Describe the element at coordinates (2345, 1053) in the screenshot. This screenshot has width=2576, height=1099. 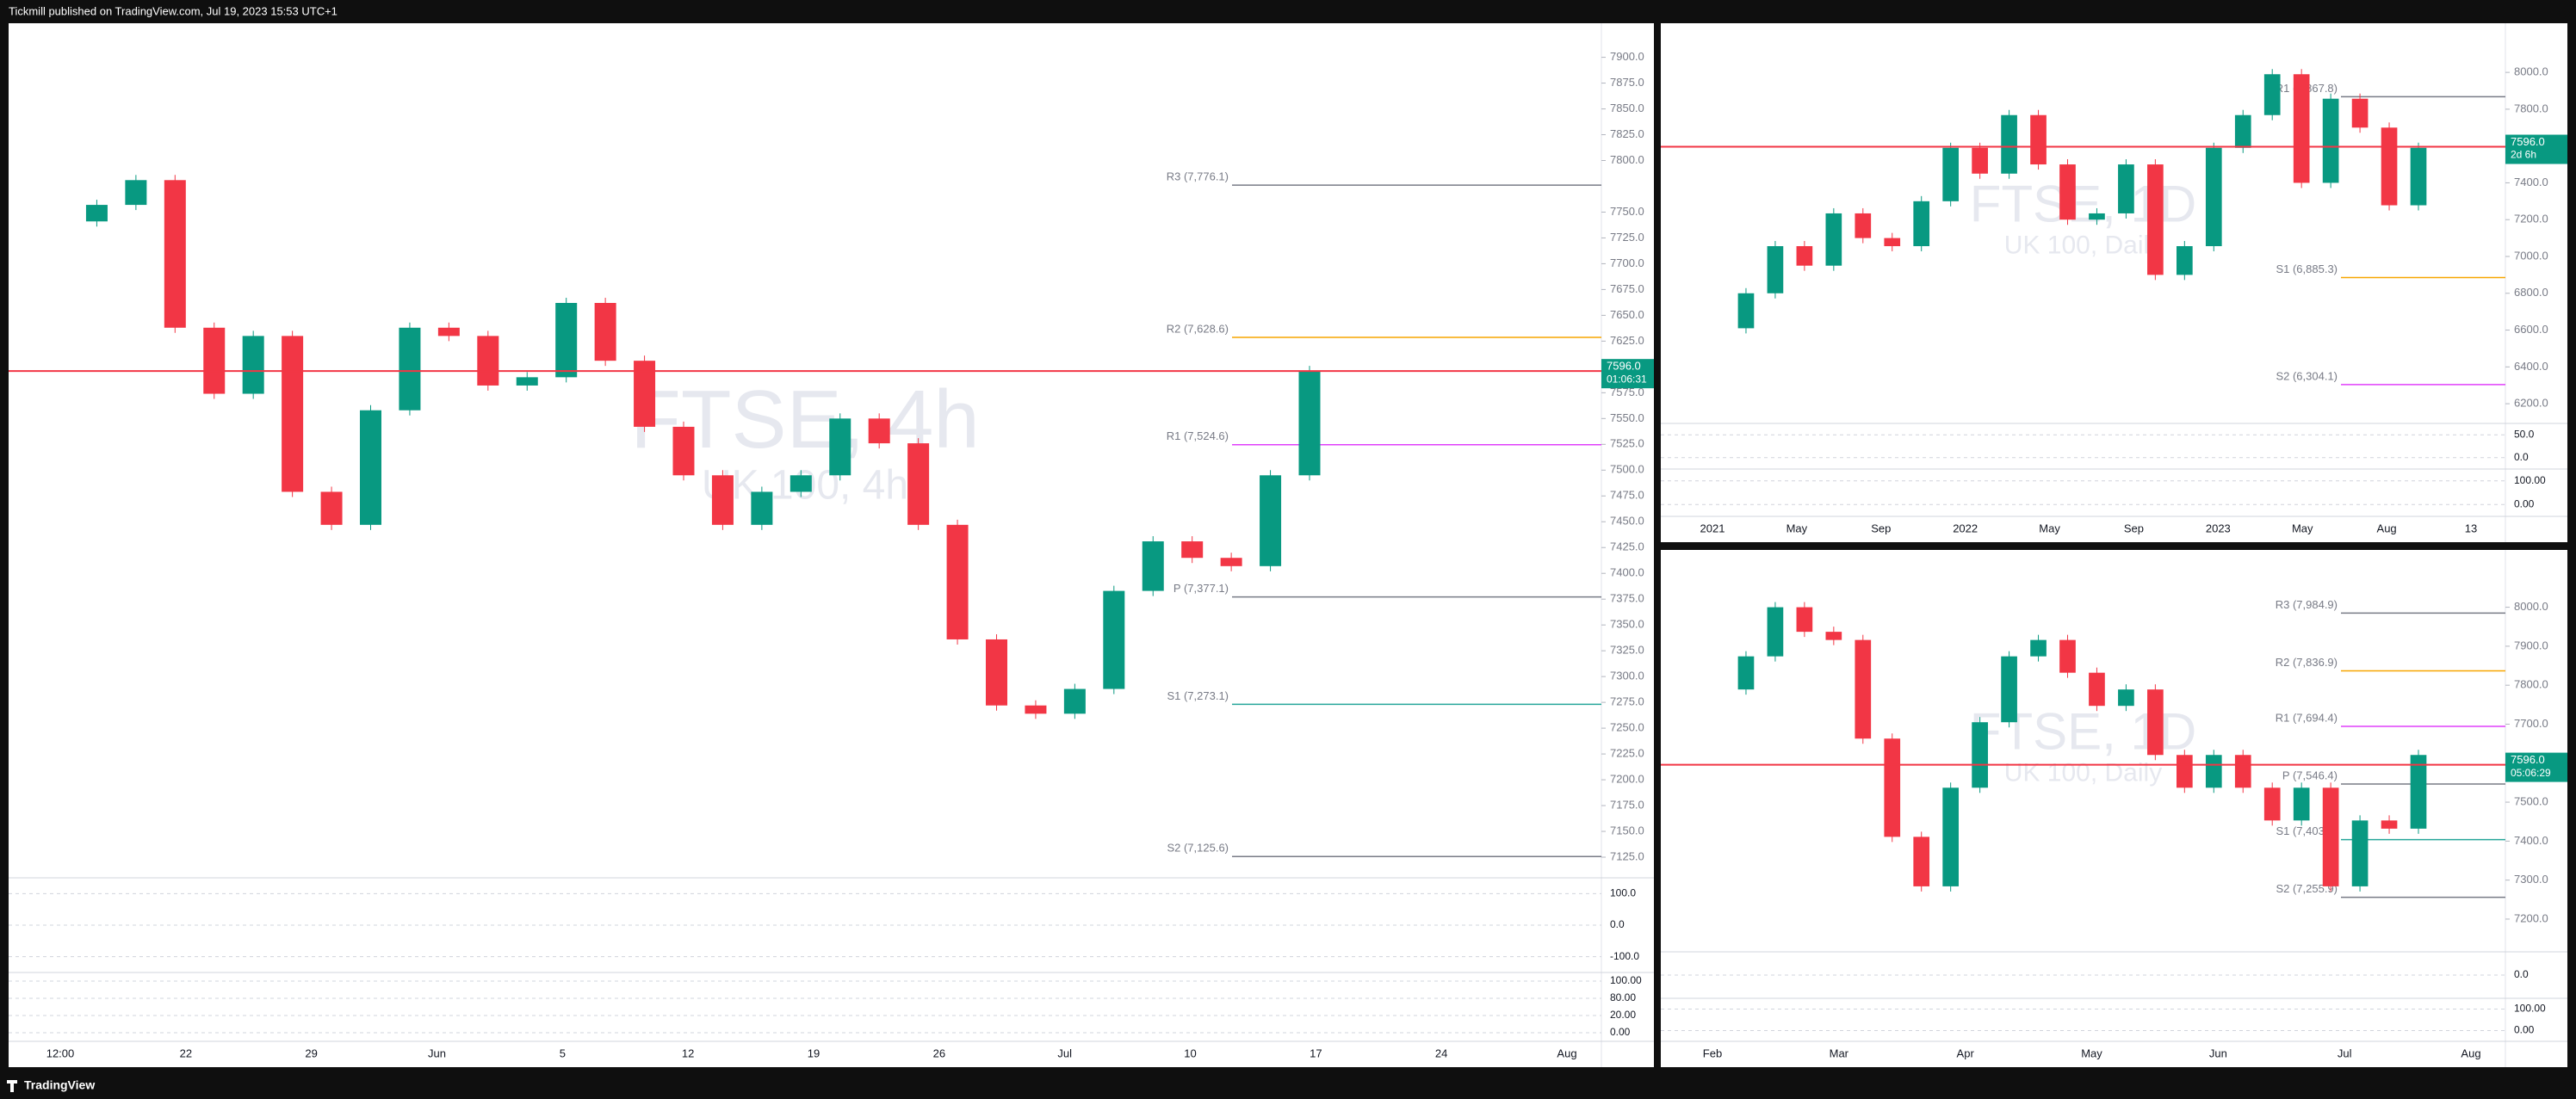
I see `x-tick-label: Jul` at that location.